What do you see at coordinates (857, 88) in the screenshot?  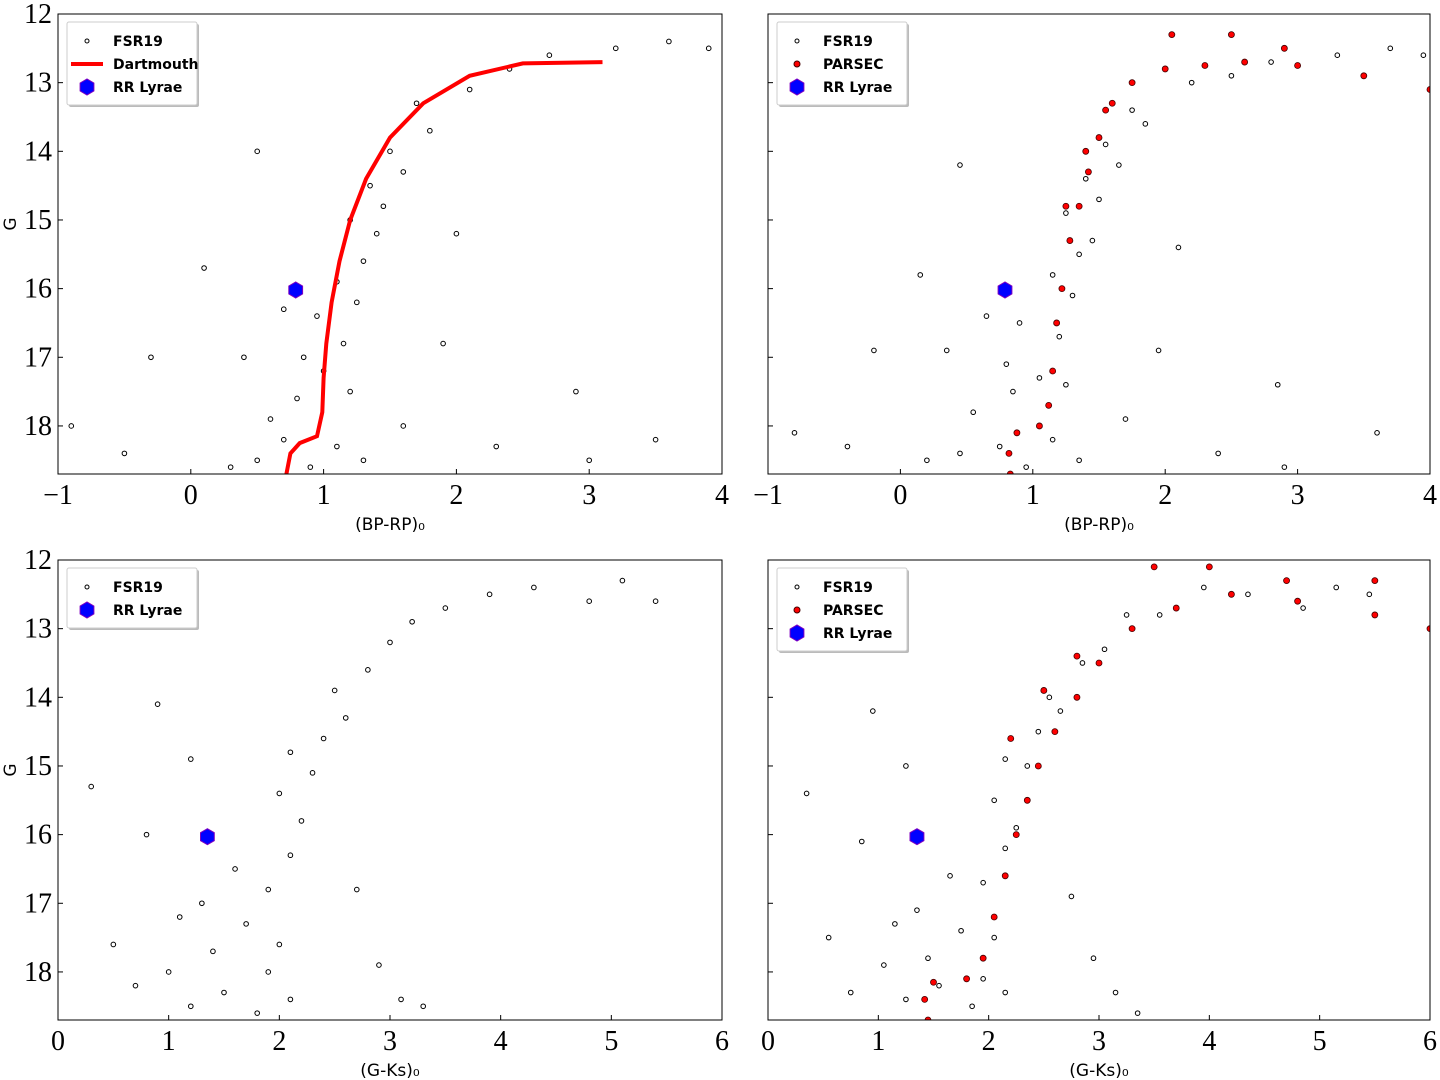 I see `legend-label: RR Lyrae` at bounding box center [857, 88].